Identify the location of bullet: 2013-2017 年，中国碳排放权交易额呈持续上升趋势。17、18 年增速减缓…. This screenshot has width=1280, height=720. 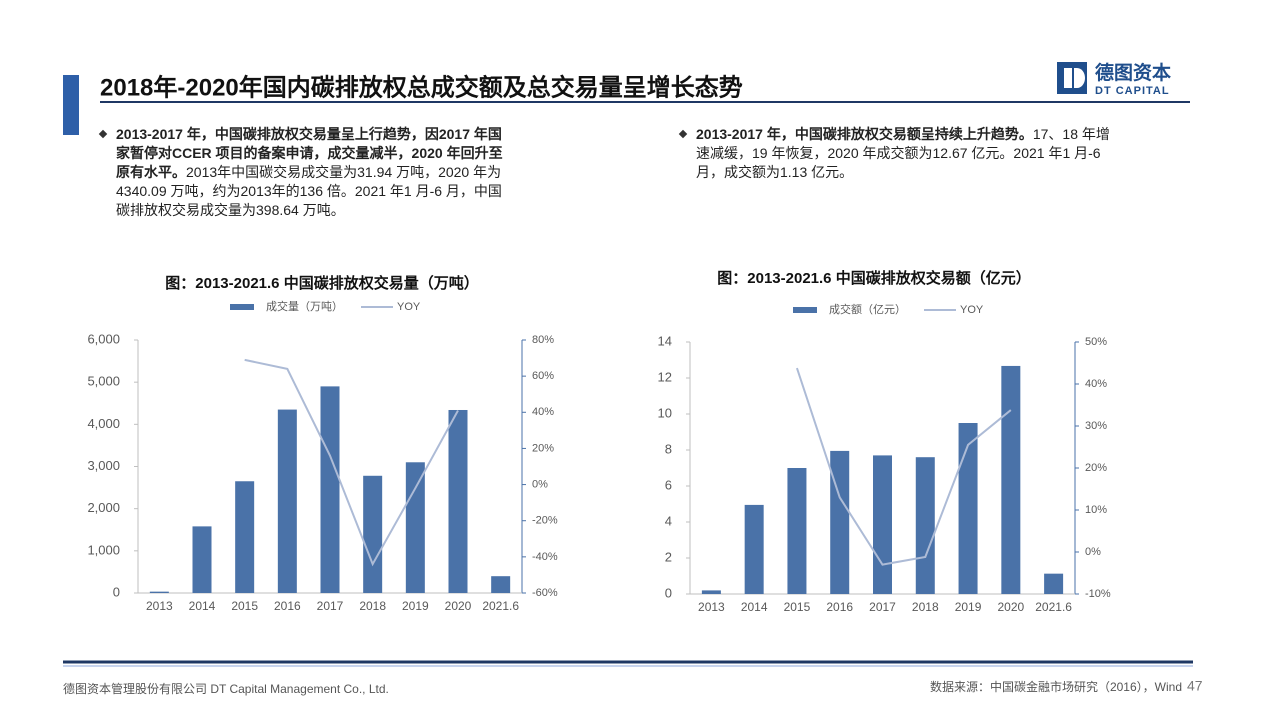
(897, 153).